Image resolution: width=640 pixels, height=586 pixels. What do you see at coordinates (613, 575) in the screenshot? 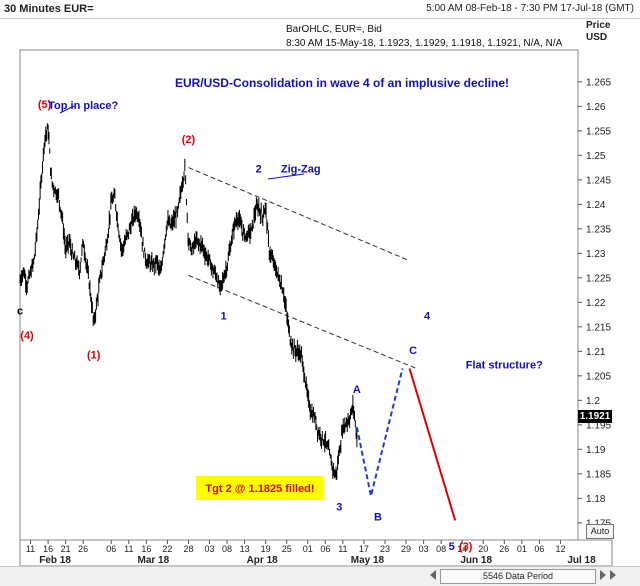
I see `scroll-end-icon` at bounding box center [613, 575].